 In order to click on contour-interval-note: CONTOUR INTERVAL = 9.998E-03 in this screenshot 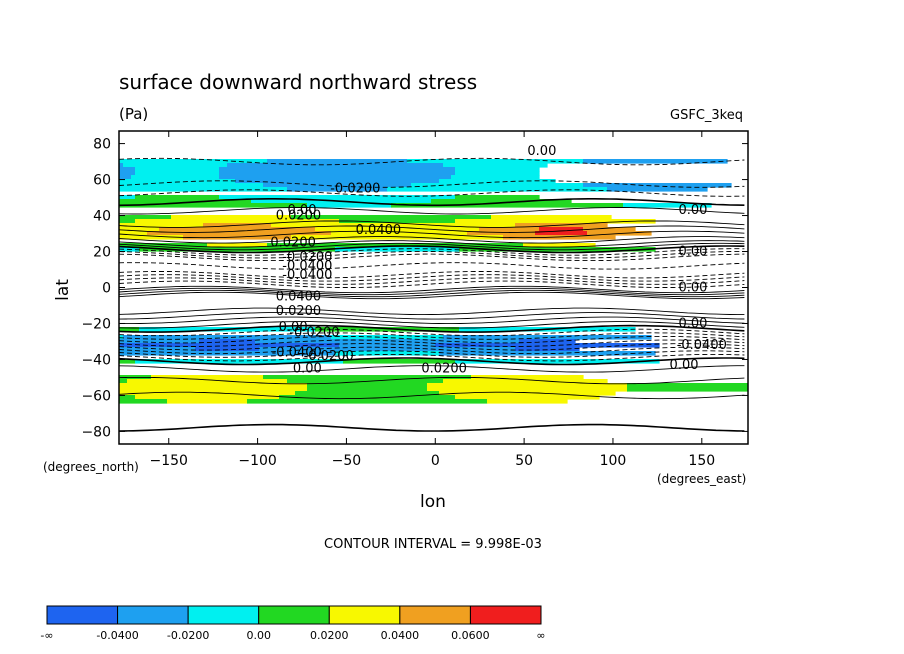, I will do `click(433, 544)`.